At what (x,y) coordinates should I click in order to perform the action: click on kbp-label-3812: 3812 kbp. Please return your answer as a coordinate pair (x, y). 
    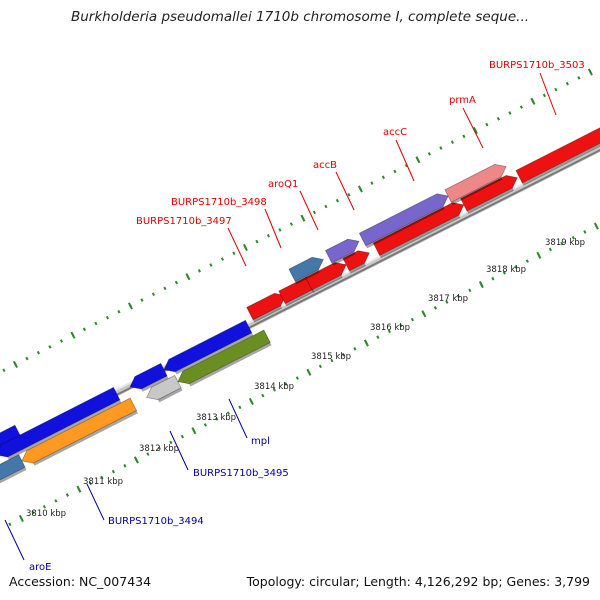
    Looking at the image, I should click on (159, 449).